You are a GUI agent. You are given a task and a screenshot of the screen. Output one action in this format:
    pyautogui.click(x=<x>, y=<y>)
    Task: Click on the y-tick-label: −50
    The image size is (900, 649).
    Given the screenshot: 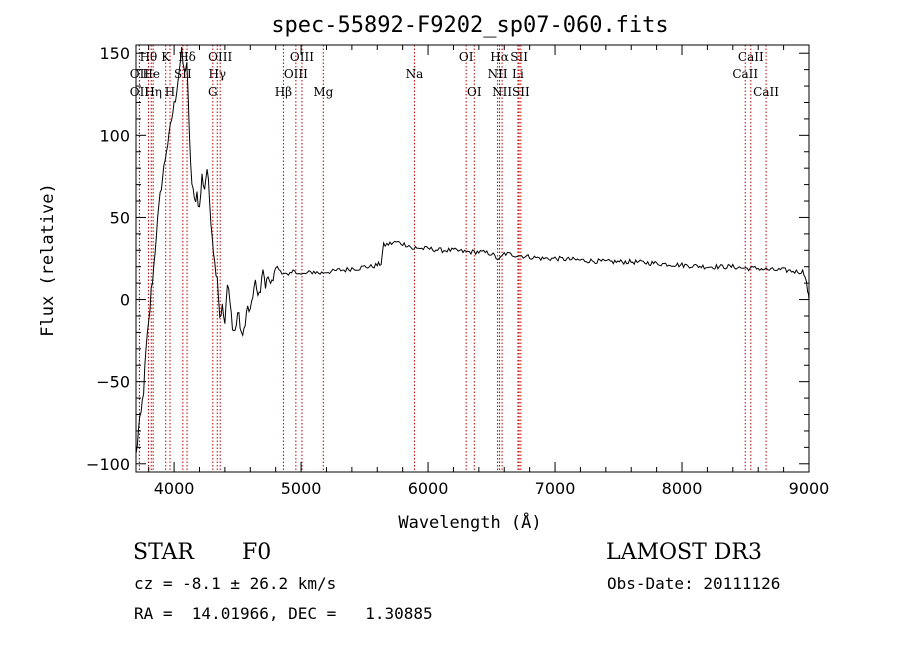 What is the action you would take?
    pyautogui.click(x=113, y=382)
    